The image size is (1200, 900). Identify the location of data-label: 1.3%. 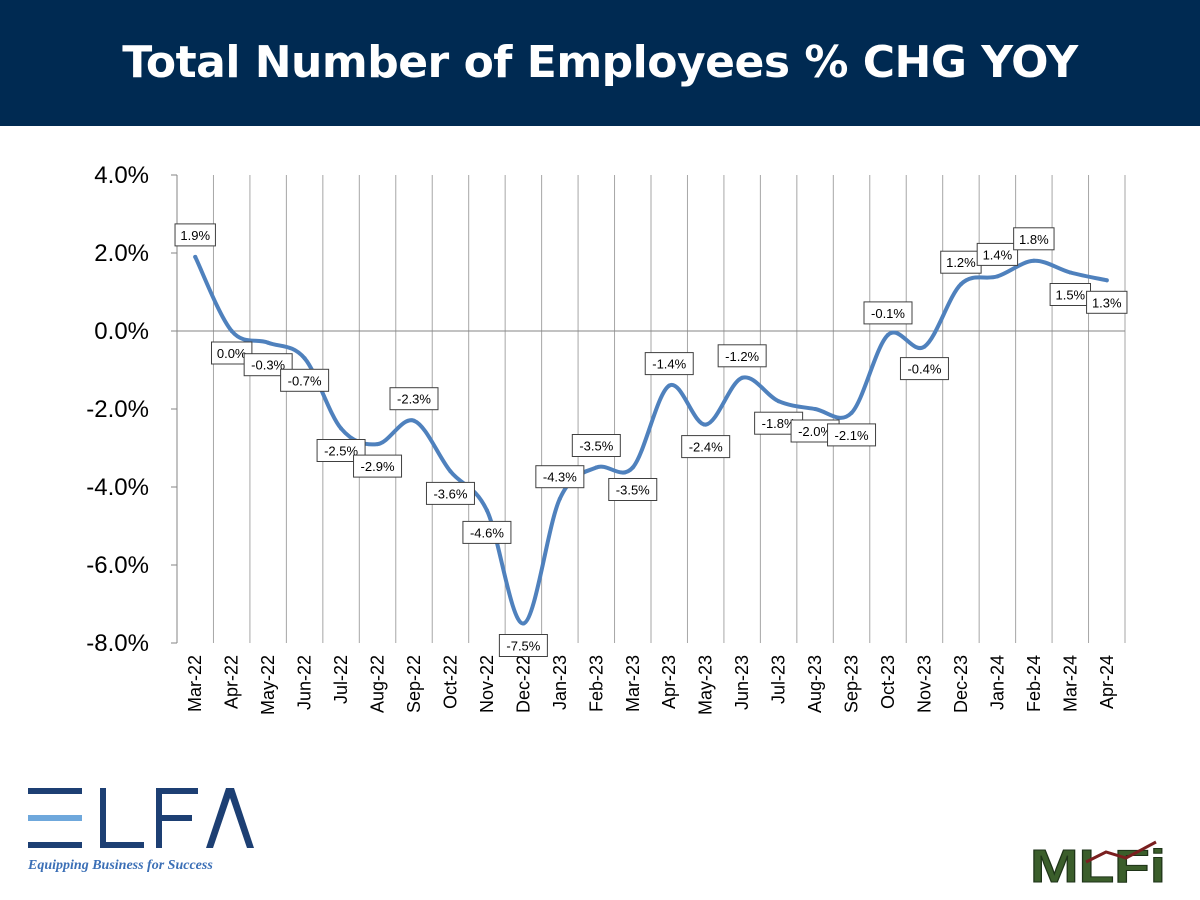
(1107, 302).